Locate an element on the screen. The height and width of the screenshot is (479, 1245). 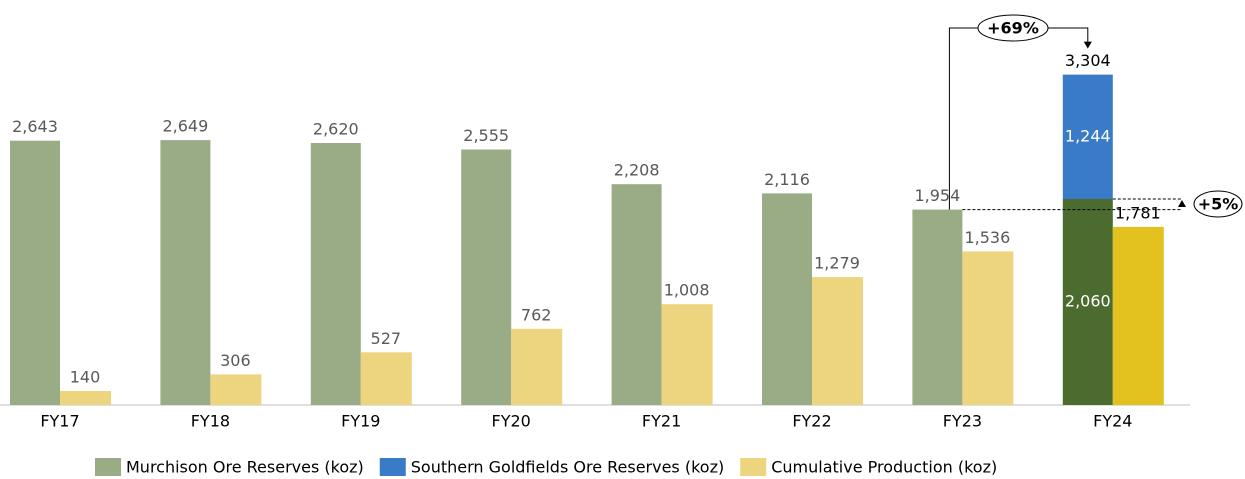
data-label: 306 is located at coordinates (235, 360).